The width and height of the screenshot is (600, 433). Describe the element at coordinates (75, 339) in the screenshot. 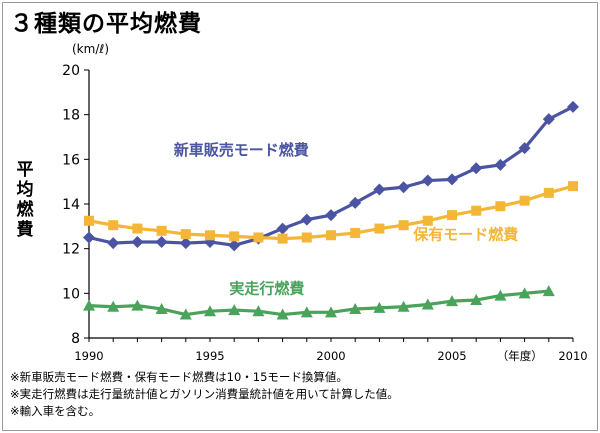

I see `y-tick-label: 8` at that location.